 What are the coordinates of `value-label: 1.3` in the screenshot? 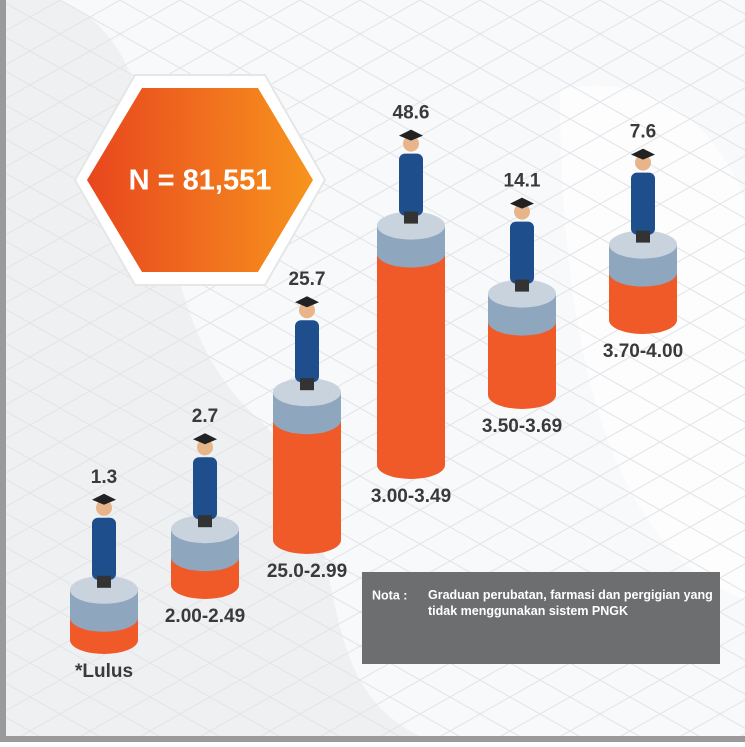 It's located at (104, 477).